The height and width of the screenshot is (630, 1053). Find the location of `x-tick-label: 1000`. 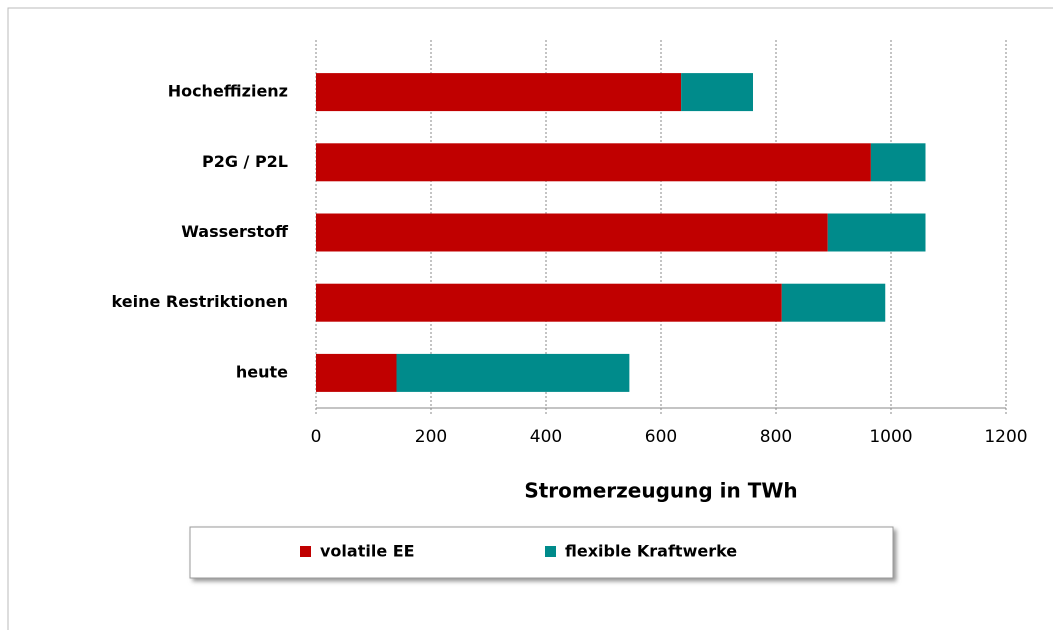

x-tick-label: 1000 is located at coordinates (890, 437).